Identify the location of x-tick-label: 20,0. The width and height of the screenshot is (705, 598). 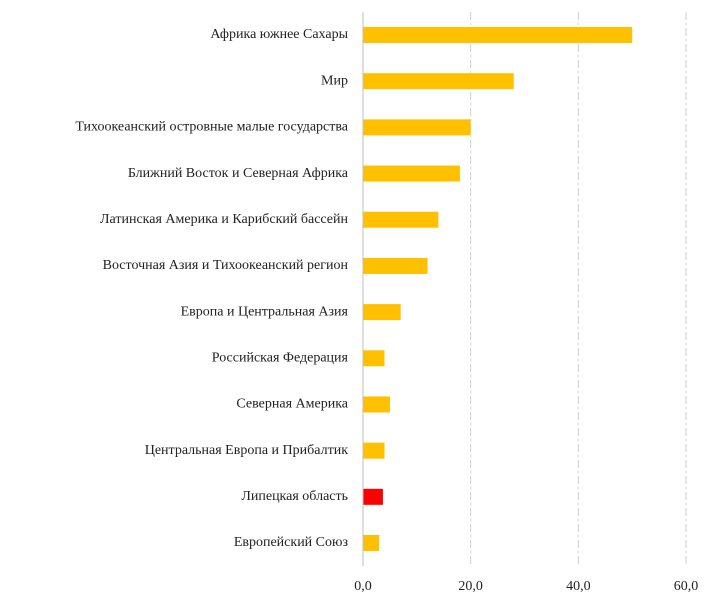
(470, 586).